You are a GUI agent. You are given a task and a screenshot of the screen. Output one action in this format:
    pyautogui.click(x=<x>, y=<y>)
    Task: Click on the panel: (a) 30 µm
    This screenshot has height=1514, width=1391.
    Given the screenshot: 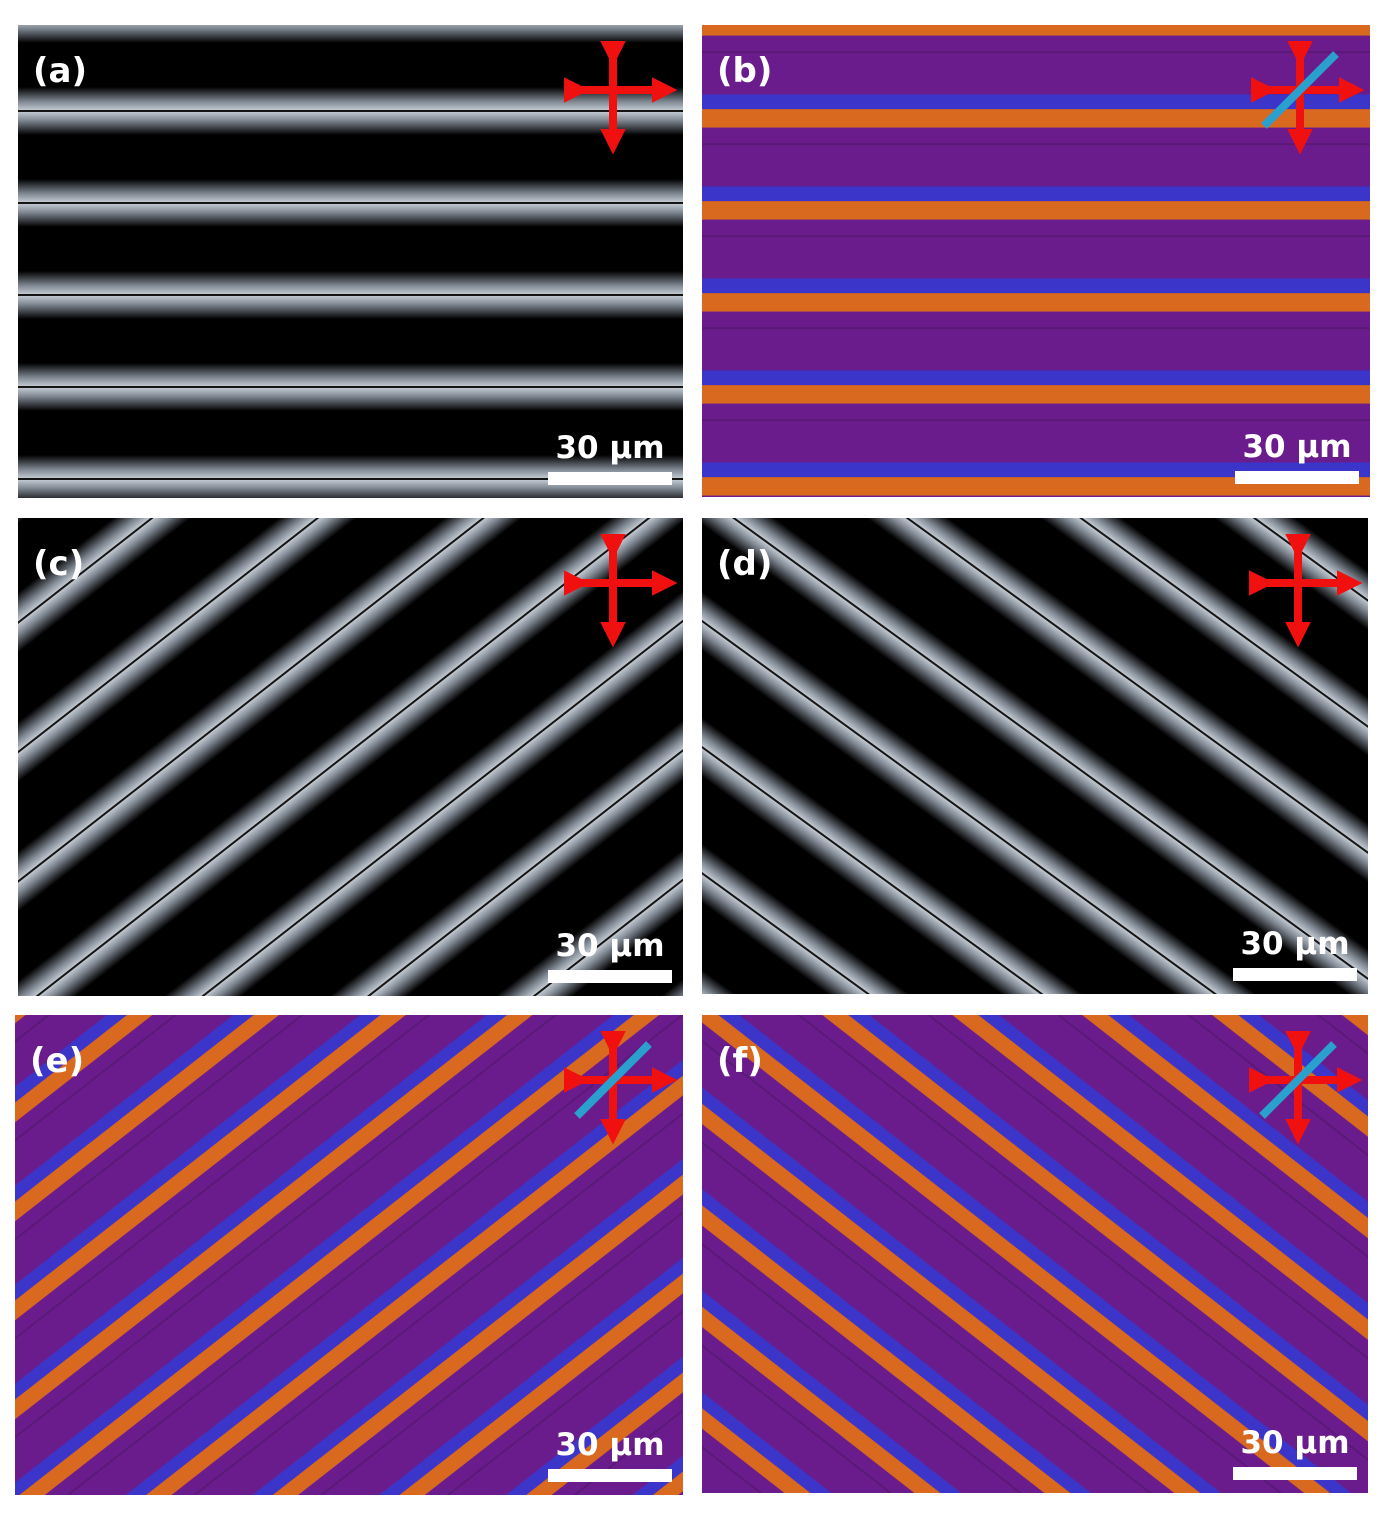 What is the action you would take?
    pyautogui.click(x=350, y=261)
    